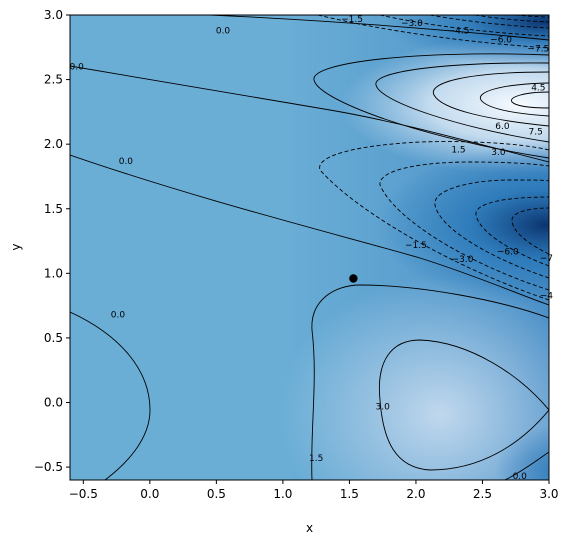  I want to click on markers, so click(353, 278).